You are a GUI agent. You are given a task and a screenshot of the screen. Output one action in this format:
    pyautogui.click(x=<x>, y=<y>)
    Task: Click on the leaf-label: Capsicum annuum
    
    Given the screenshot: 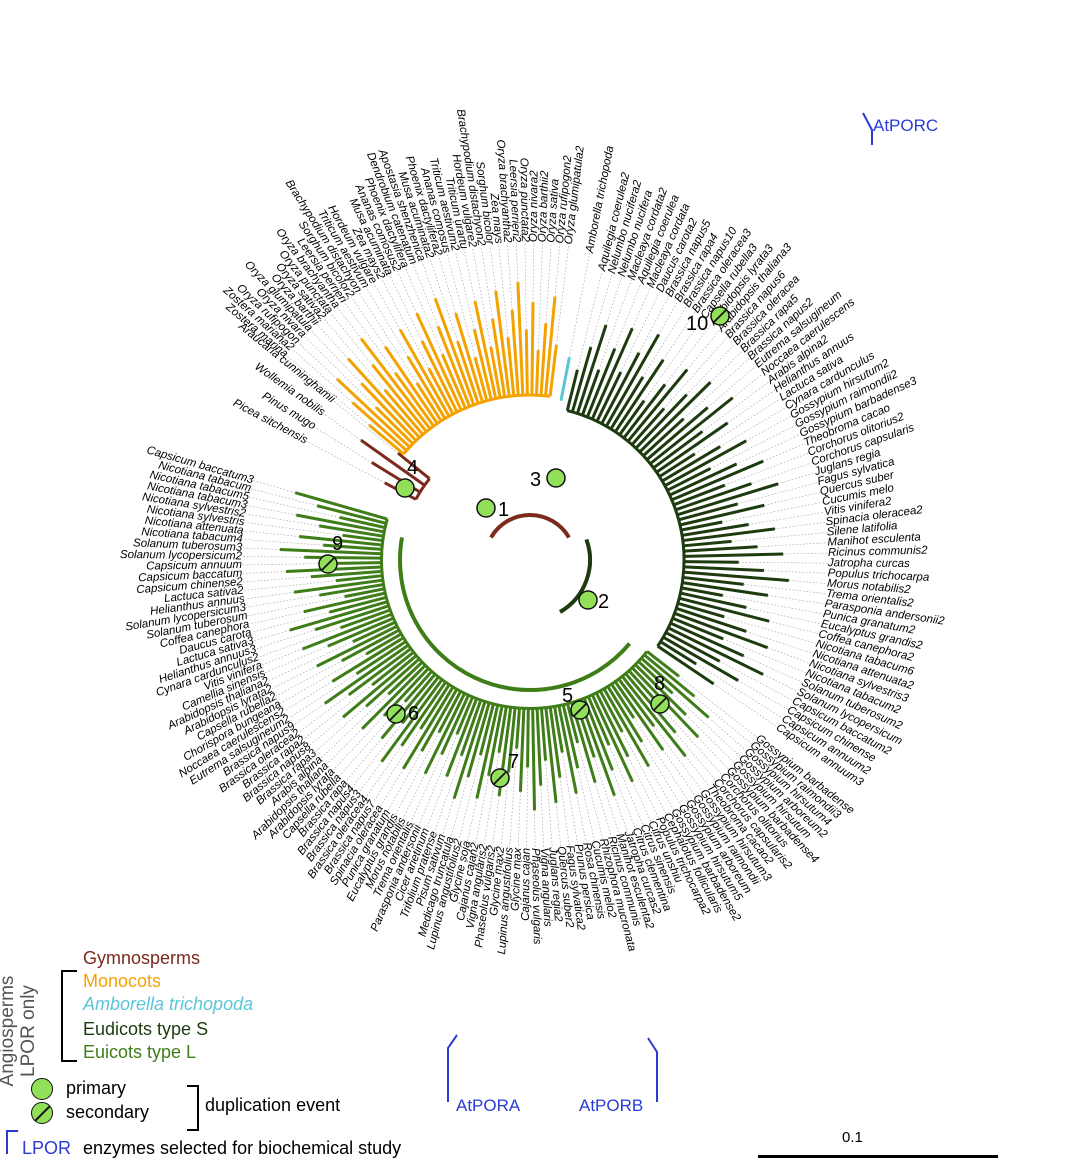 What is the action you would take?
    pyautogui.click(x=194, y=566)
    